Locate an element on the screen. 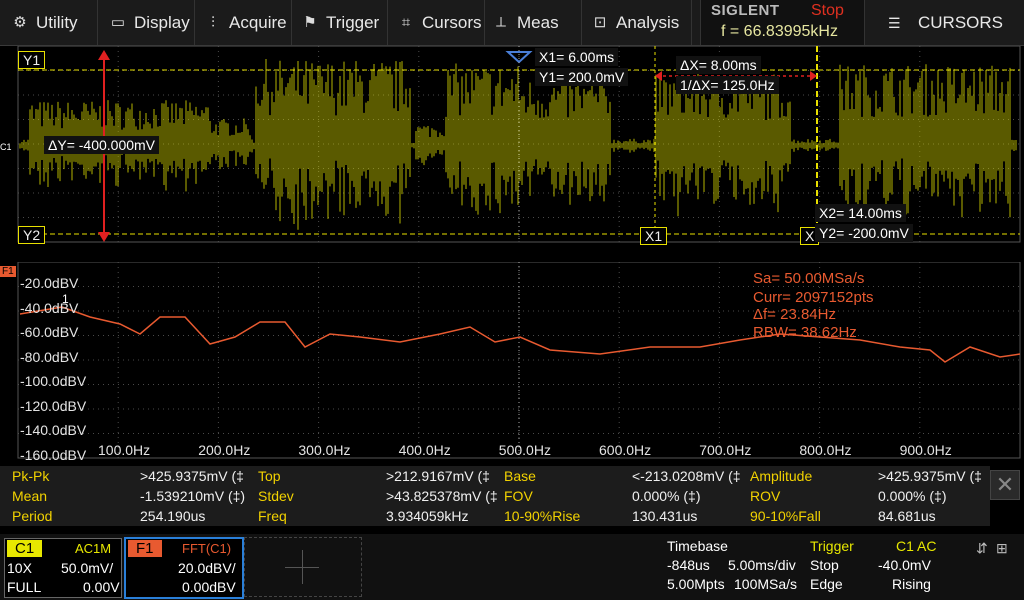  close-icon: ✕ is located at coordinates (1005, 485).